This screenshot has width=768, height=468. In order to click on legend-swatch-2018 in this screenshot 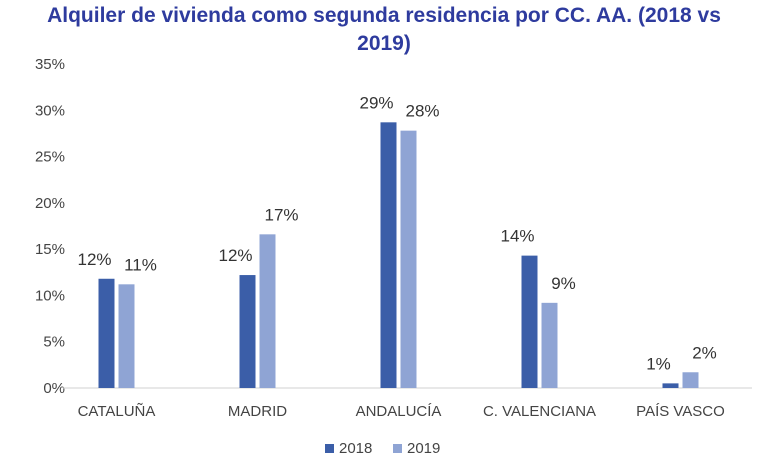, I will do `click(329, 448)`.